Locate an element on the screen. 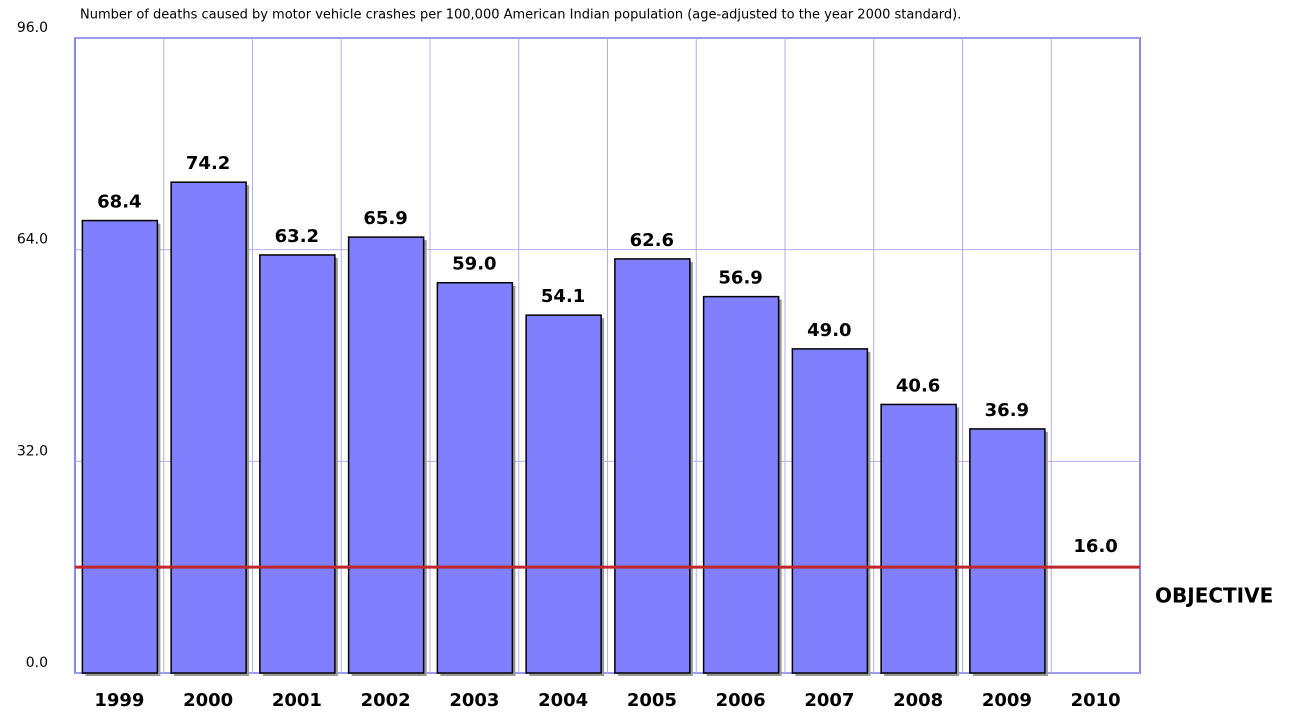  value-label: 62.6 is located at coordinates (652, 240).